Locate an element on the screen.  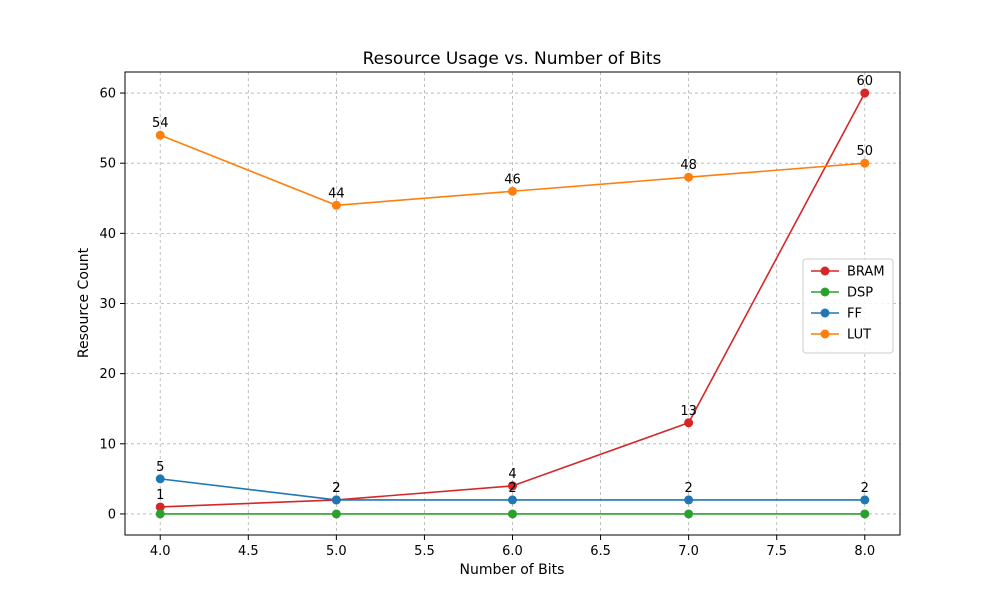
x-tick-label: 7.5 is located at coordinates (776, 551).